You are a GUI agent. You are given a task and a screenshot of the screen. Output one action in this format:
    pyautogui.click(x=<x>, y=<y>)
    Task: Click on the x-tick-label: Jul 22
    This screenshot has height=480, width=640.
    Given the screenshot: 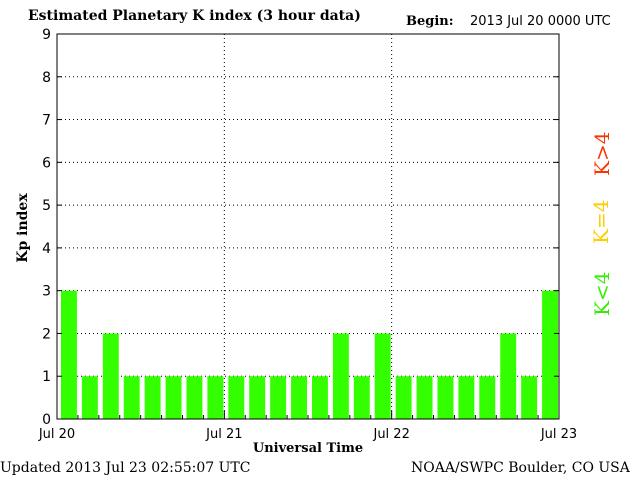 What is the action you would take?
    pyautogui.click(x=390, y=434)
    